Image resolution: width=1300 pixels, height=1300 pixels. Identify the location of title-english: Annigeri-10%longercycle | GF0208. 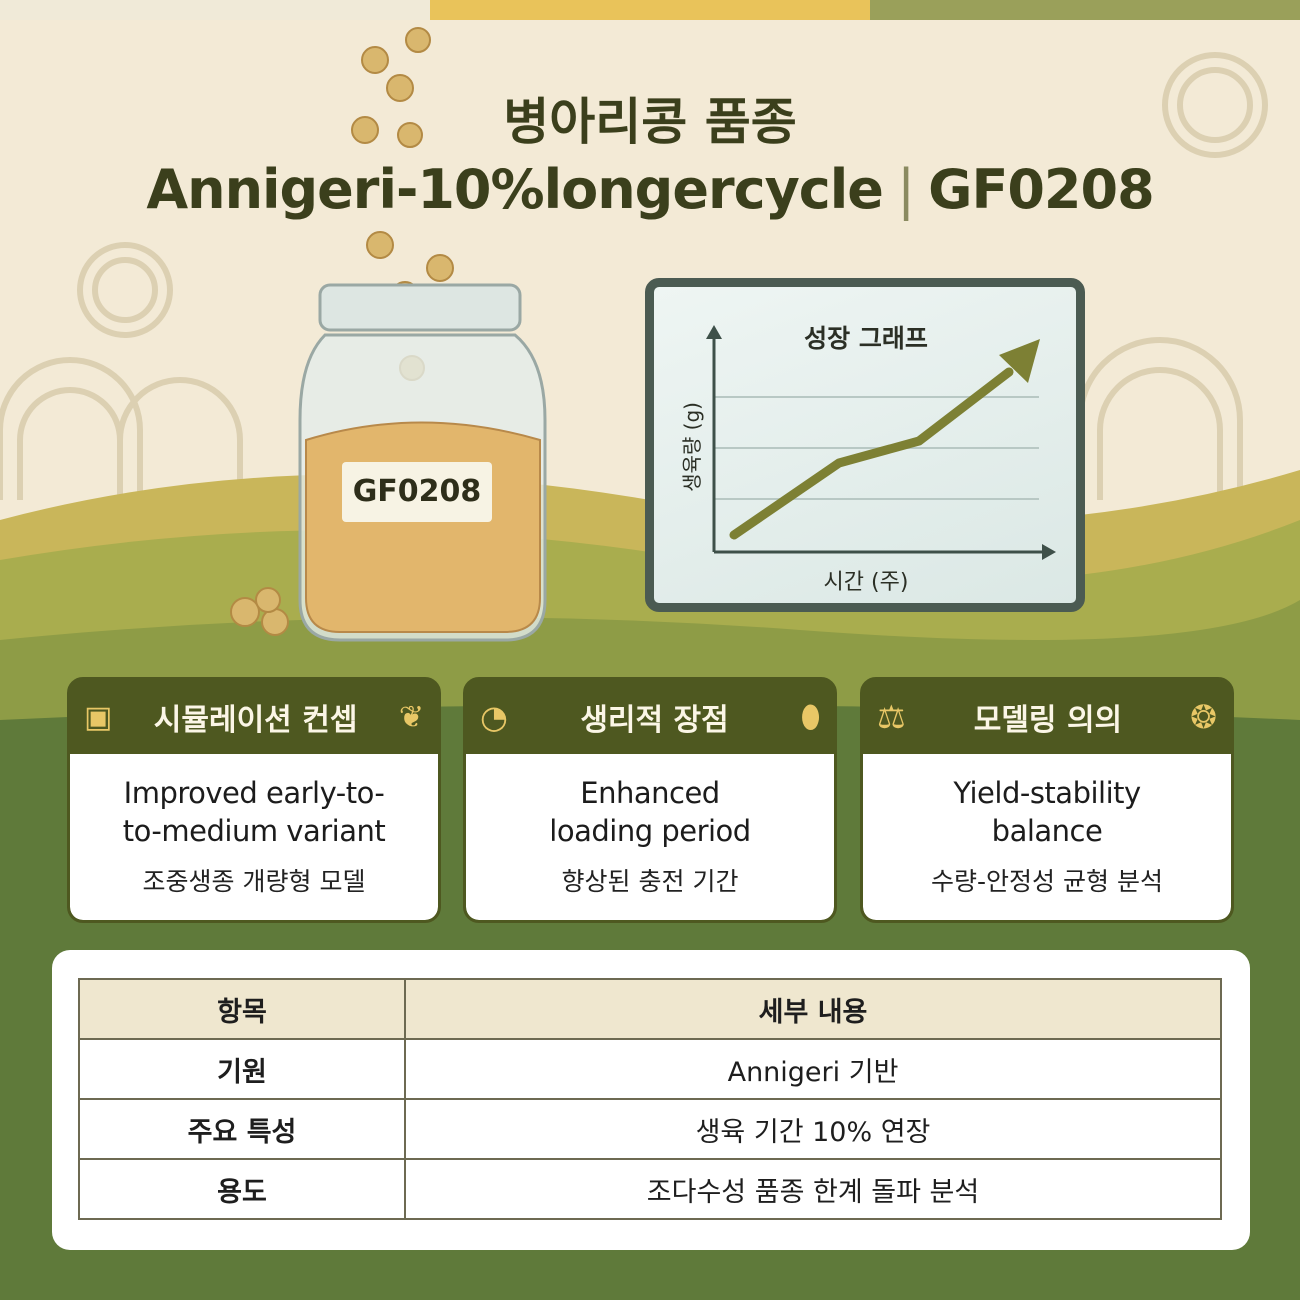
(650, 189).